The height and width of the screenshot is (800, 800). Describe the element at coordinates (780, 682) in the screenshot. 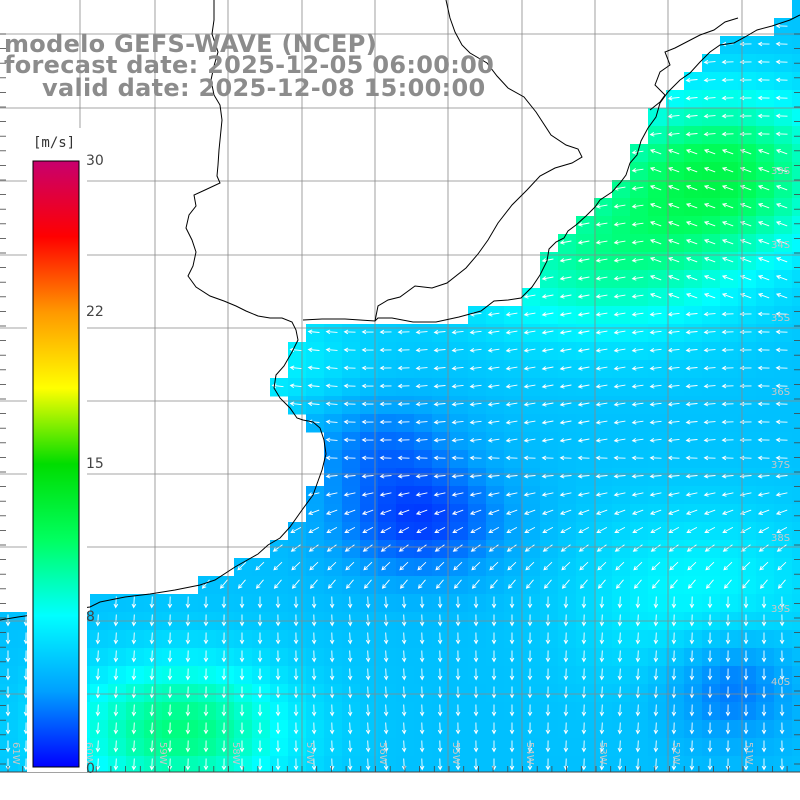

I see `latitude-label: 40S` at that location.